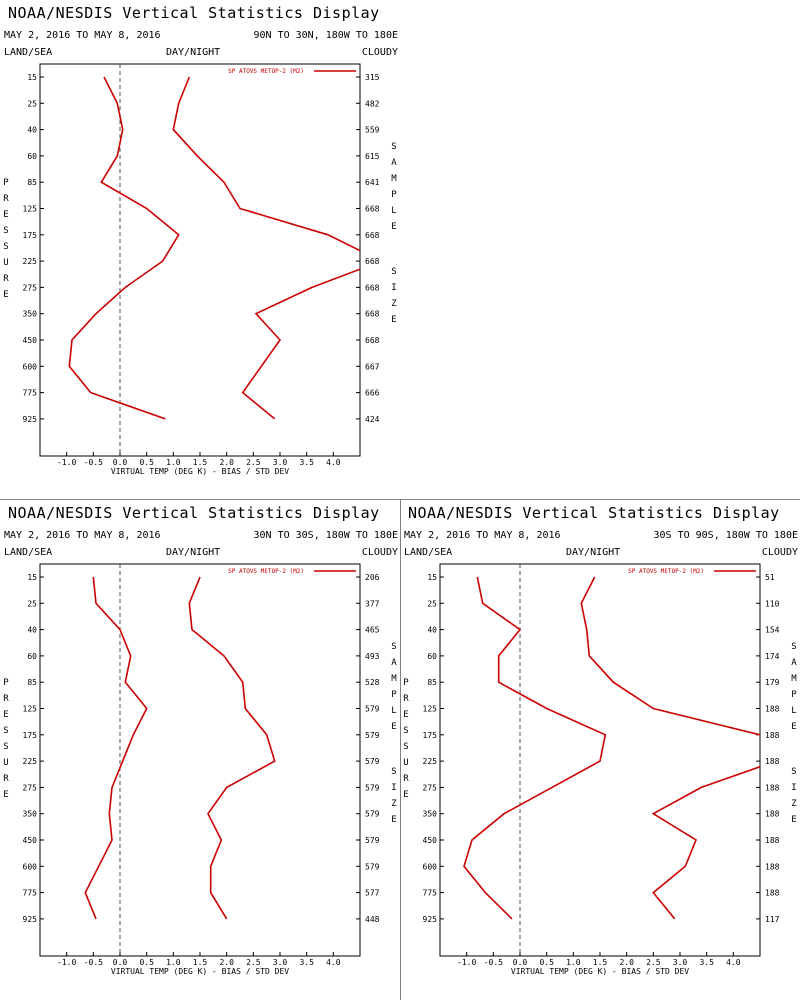 The height and width of the screenshot is (1000, 800). Describe the element at coordinates (393, 711) in the screenshot. I see `y2-axis-label-letter: L` at that location.